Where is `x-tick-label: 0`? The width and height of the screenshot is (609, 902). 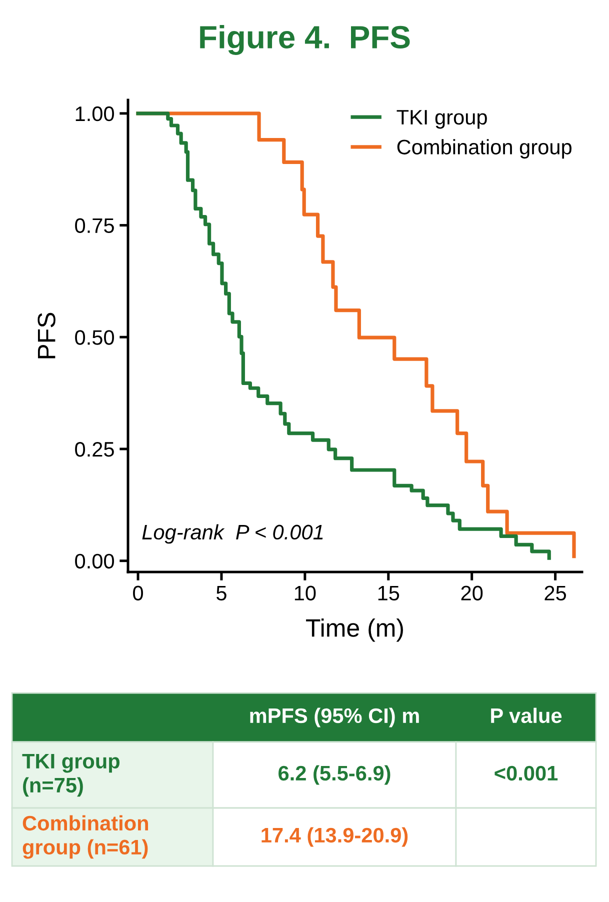
x-tick-label: 0 is located at coordinates (138, 593).